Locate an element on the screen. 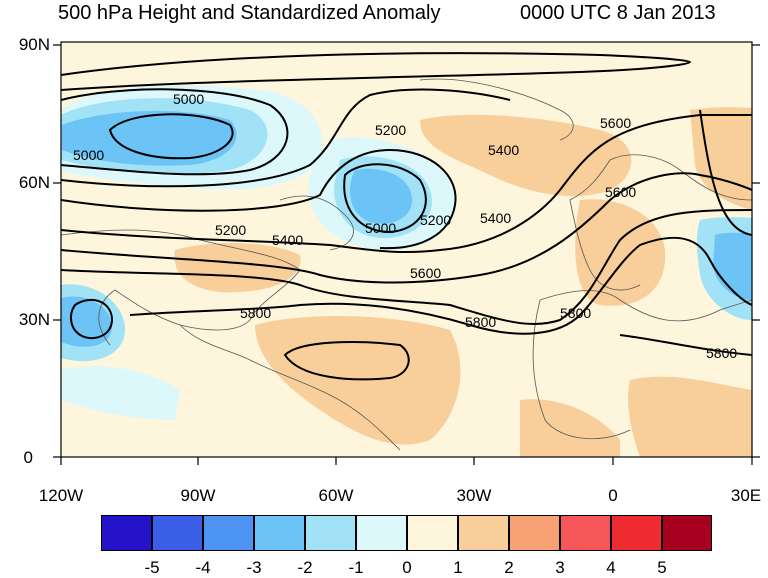  colorbar-label: -5 is located at coordinates (152, 567).